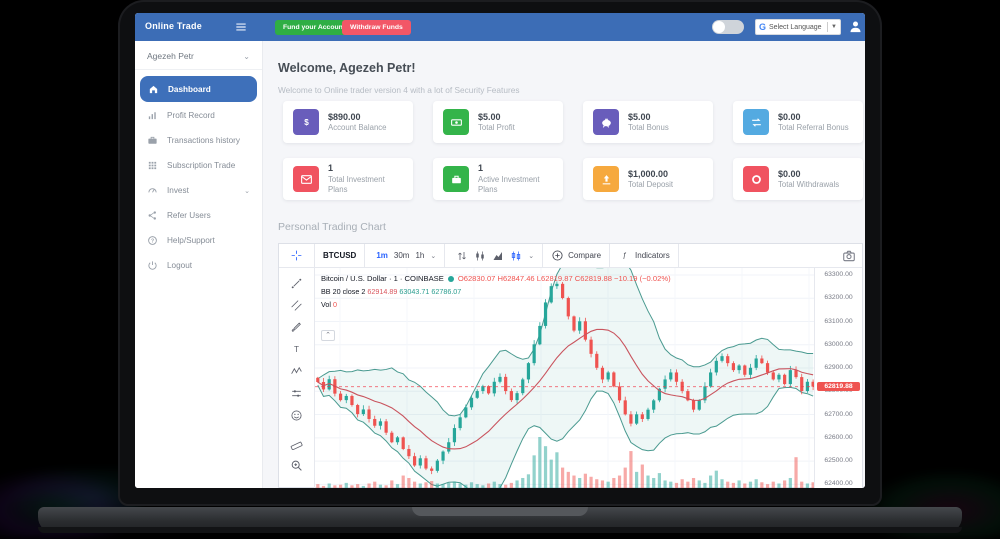  I want to click on svg-text: T, so click(296, 349).